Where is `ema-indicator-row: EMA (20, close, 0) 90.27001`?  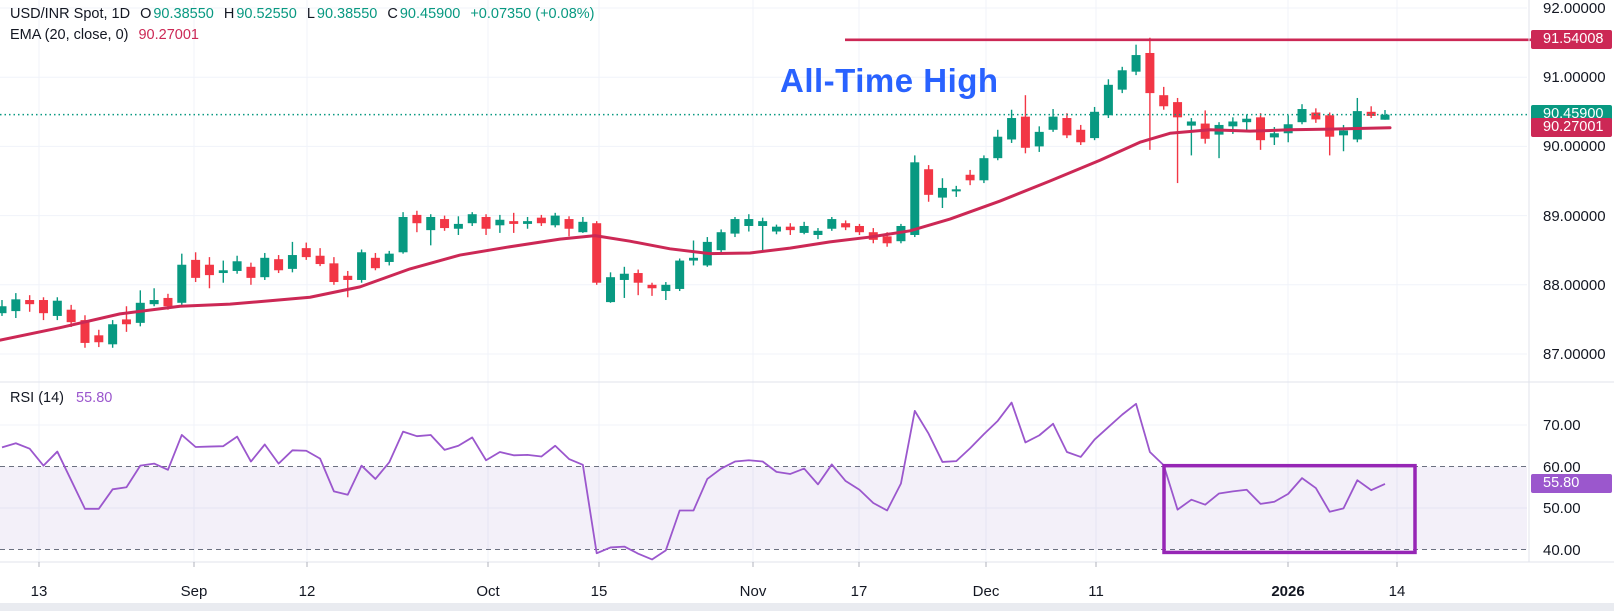
ema-indicator-row: EMA (20, close, 0) 90.27001 is located at coordinates (302, 35).